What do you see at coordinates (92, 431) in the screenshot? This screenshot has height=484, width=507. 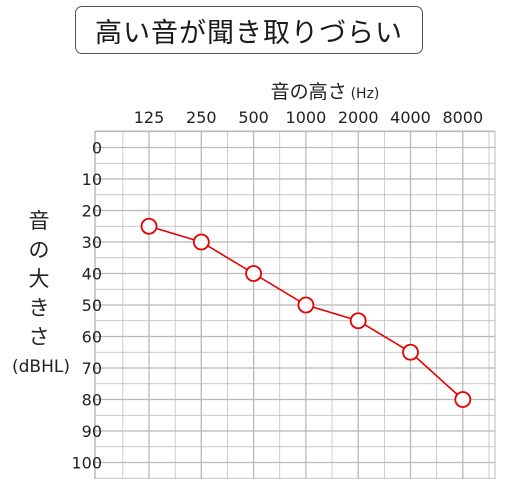 I see `y-tick-label: 90` at bounding box center [92, 431].